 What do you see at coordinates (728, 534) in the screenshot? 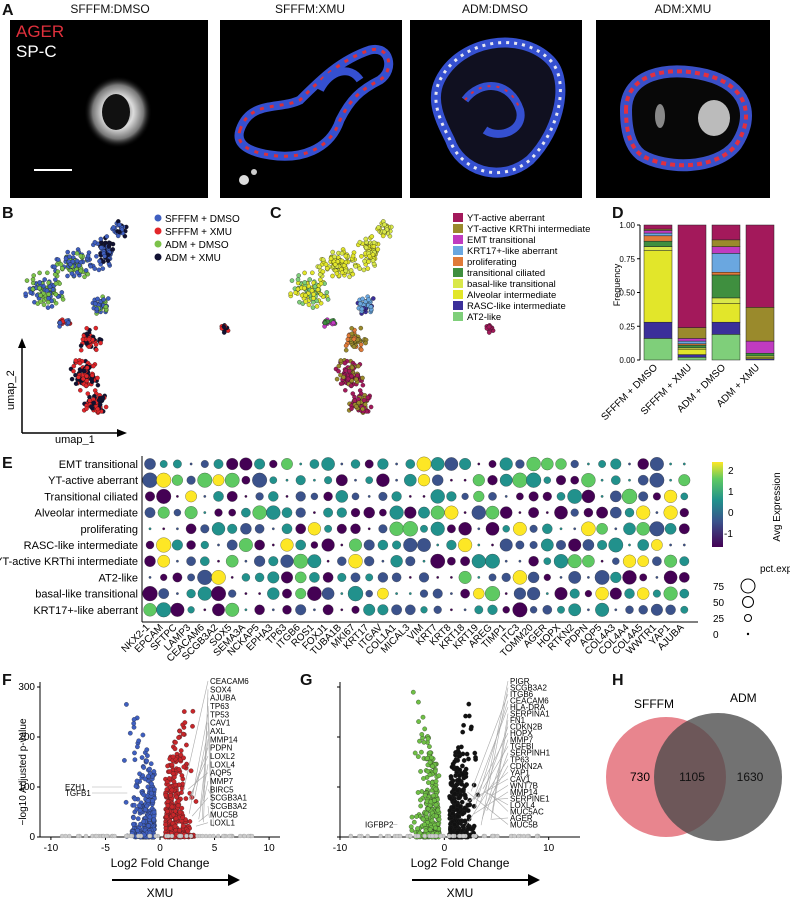
I see `colorbar-tick-neg1: -1` at bounding box center [728, 534].